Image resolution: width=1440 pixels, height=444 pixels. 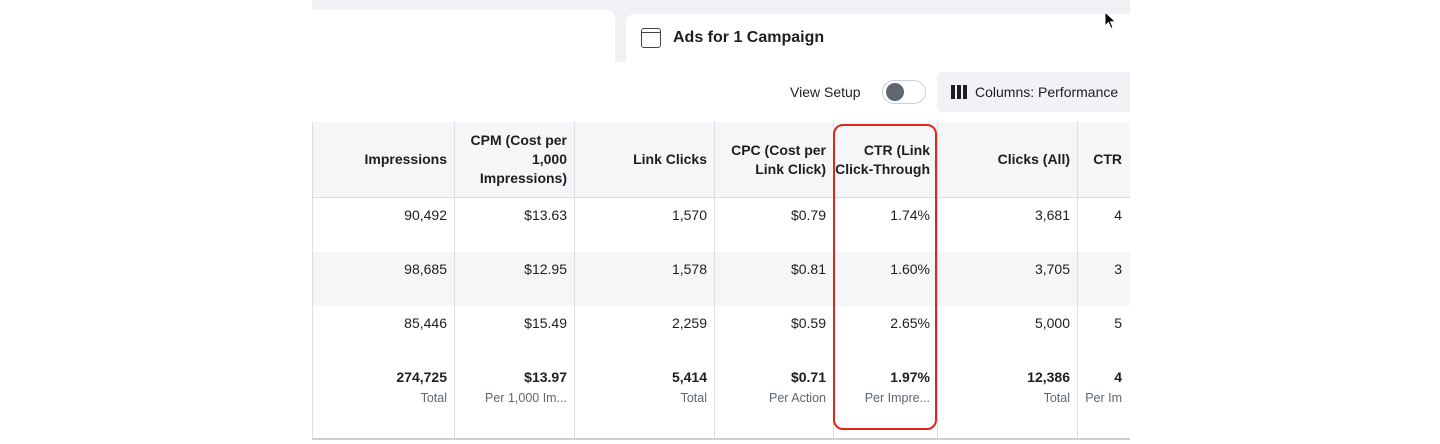 I want to click on total-cell-link-clicks: 5,414 Total, so click(x=645, y=400).